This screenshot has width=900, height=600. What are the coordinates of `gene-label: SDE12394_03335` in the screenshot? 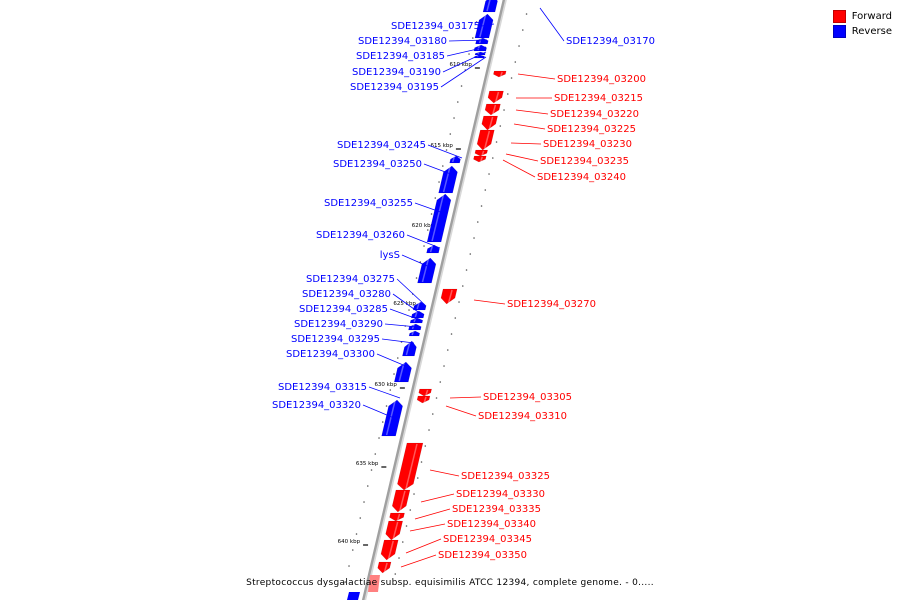 It's located at (496, 509).